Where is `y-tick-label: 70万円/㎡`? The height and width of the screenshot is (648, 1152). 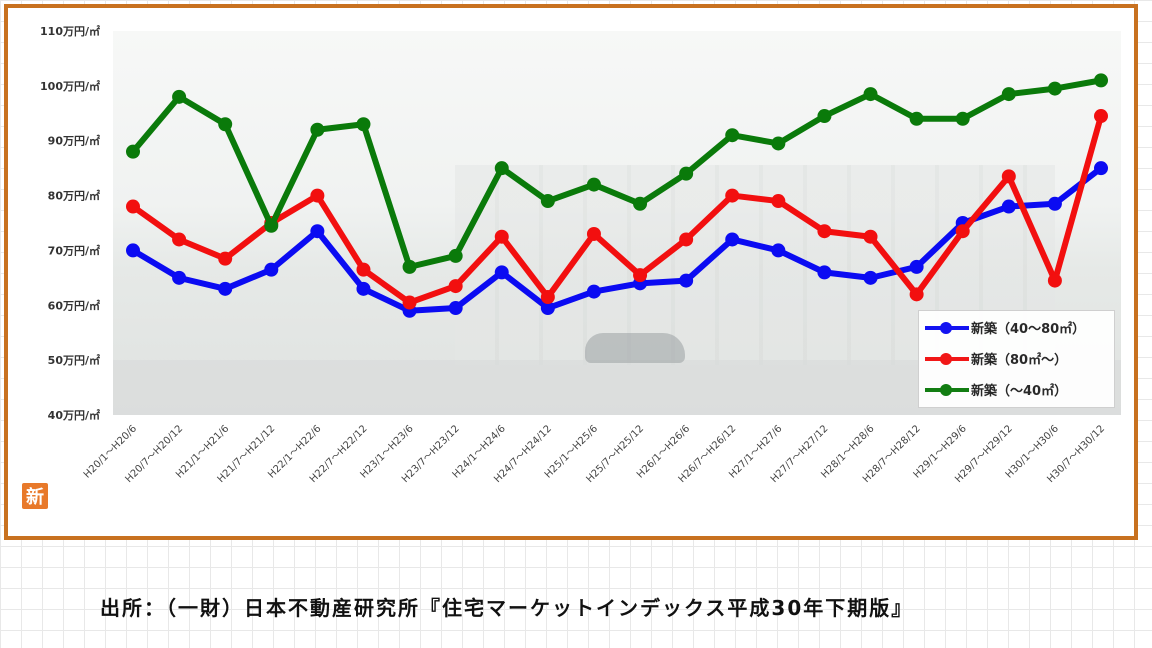
y-tick-label: 70万円/㎡ is located at coordinates (74, 250).